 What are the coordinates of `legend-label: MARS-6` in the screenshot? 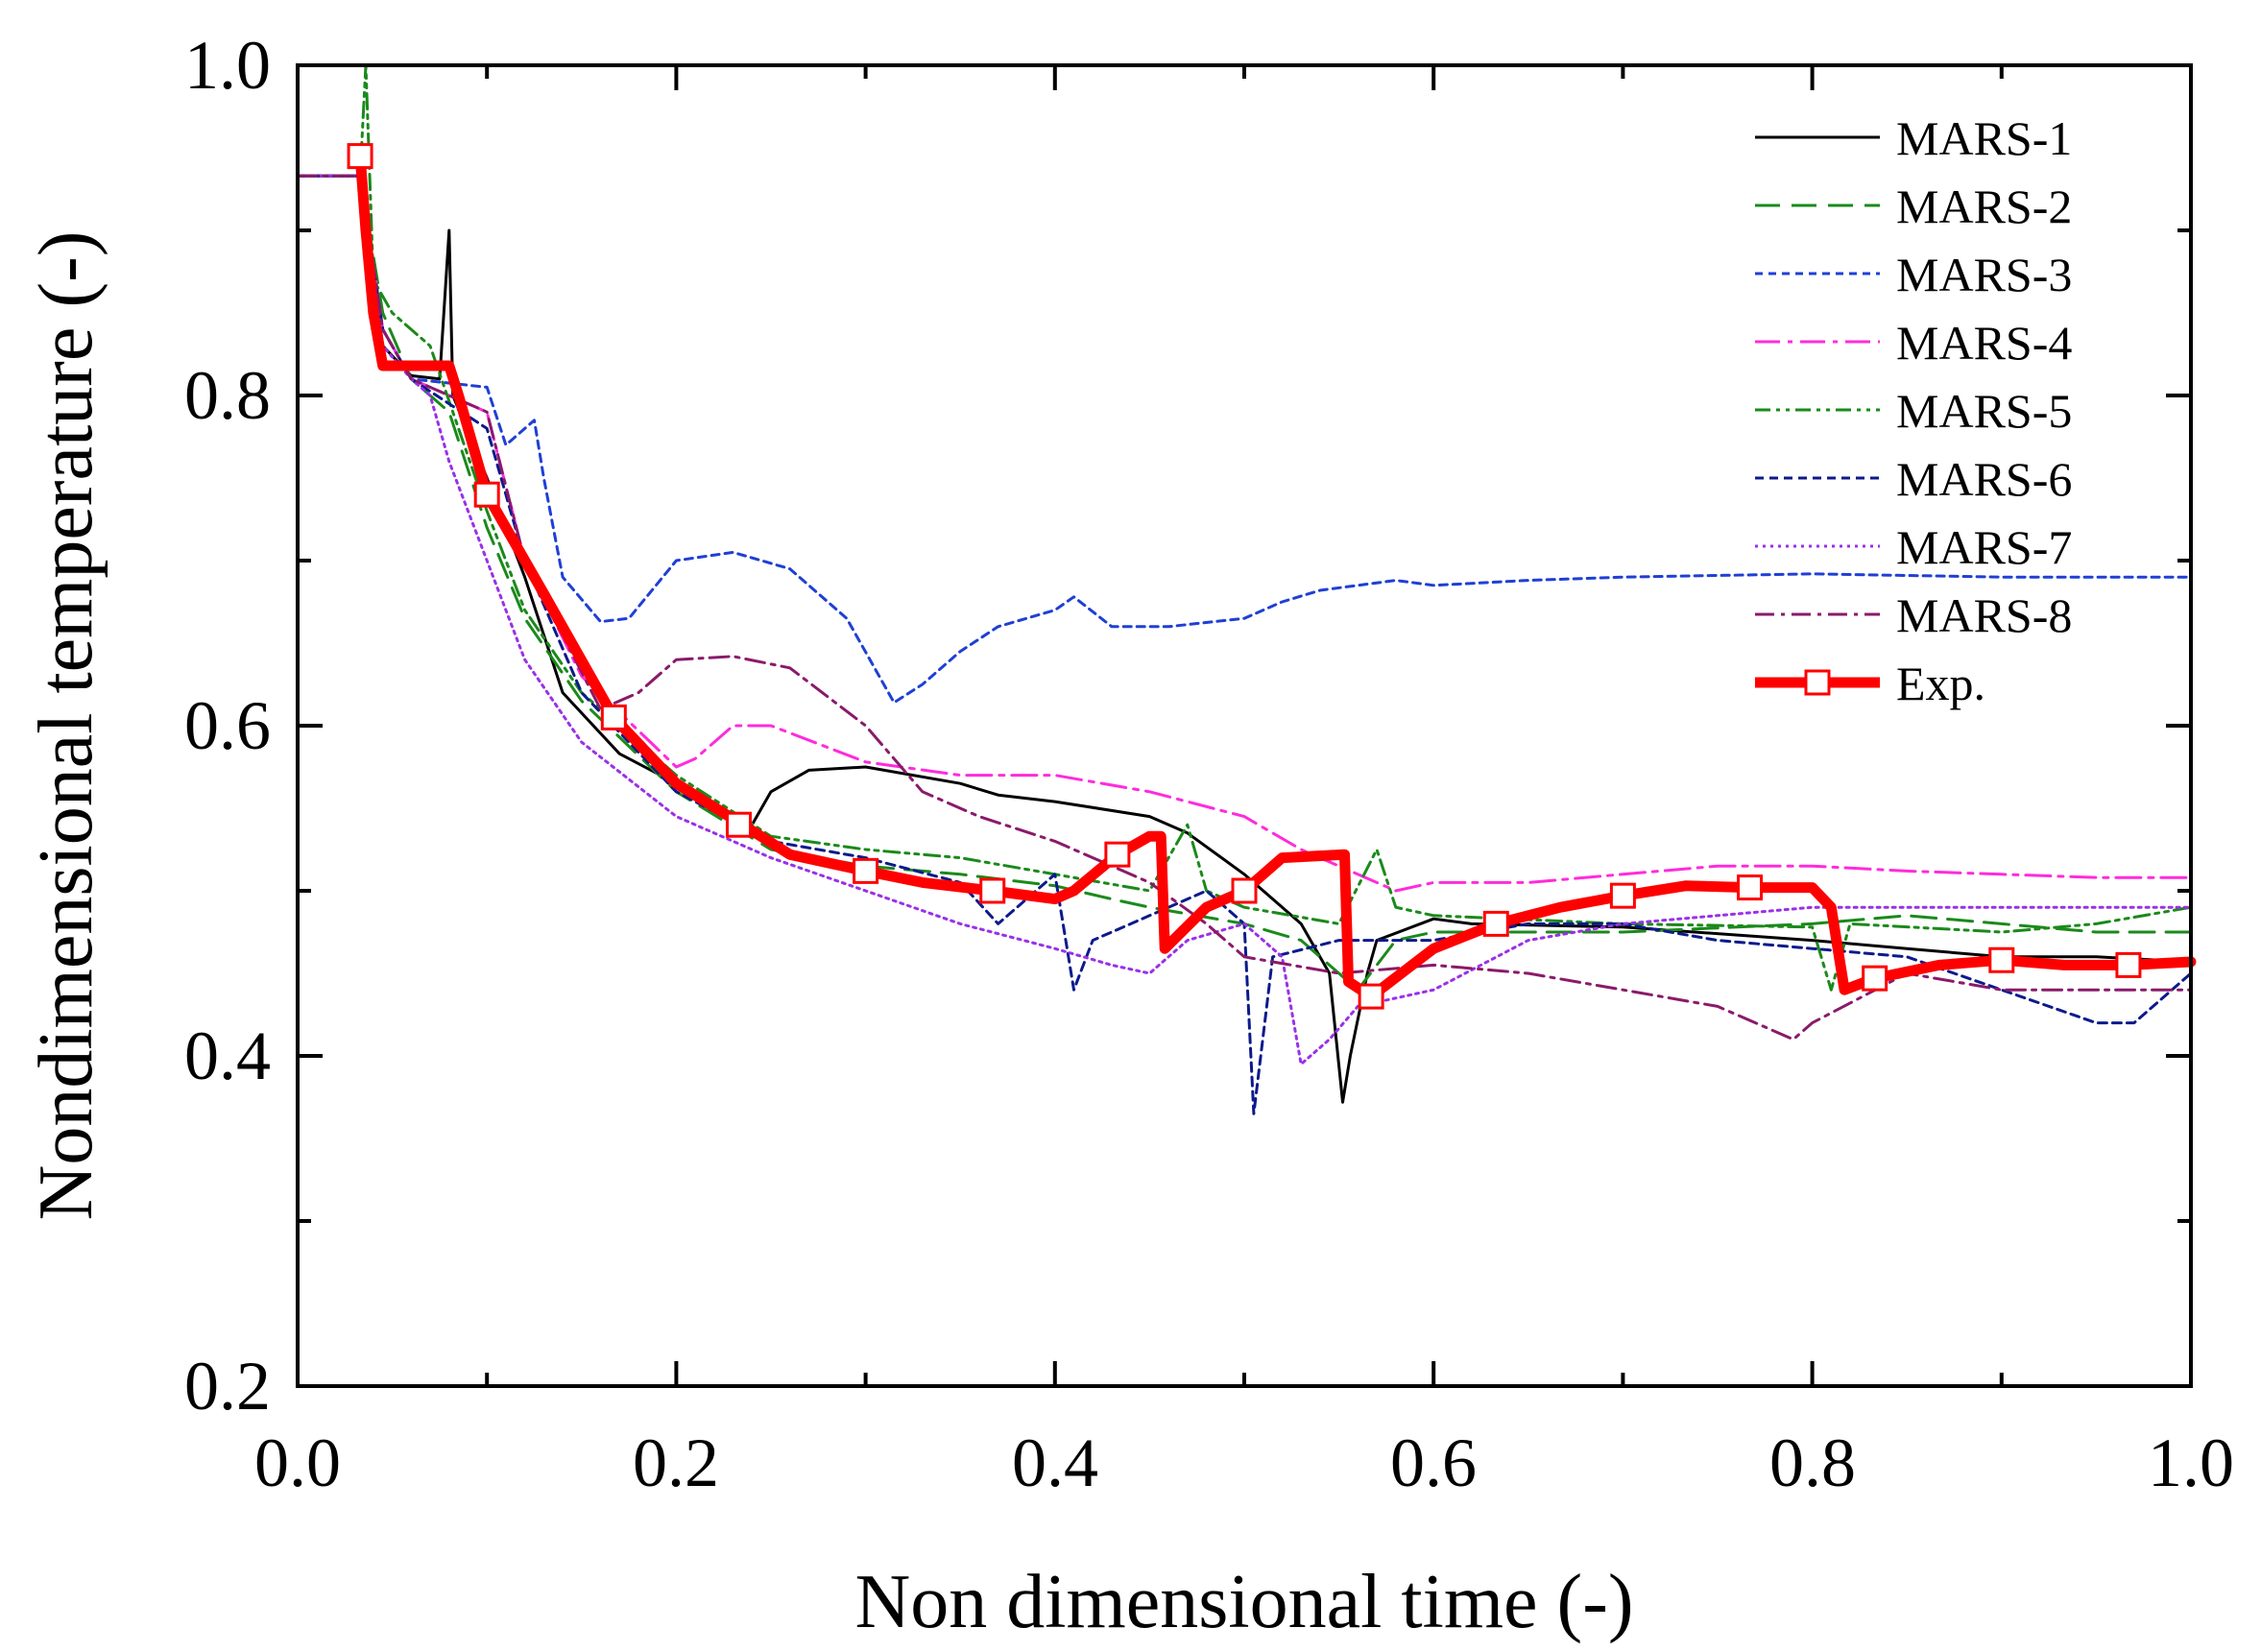 It's located at (1984, 479).